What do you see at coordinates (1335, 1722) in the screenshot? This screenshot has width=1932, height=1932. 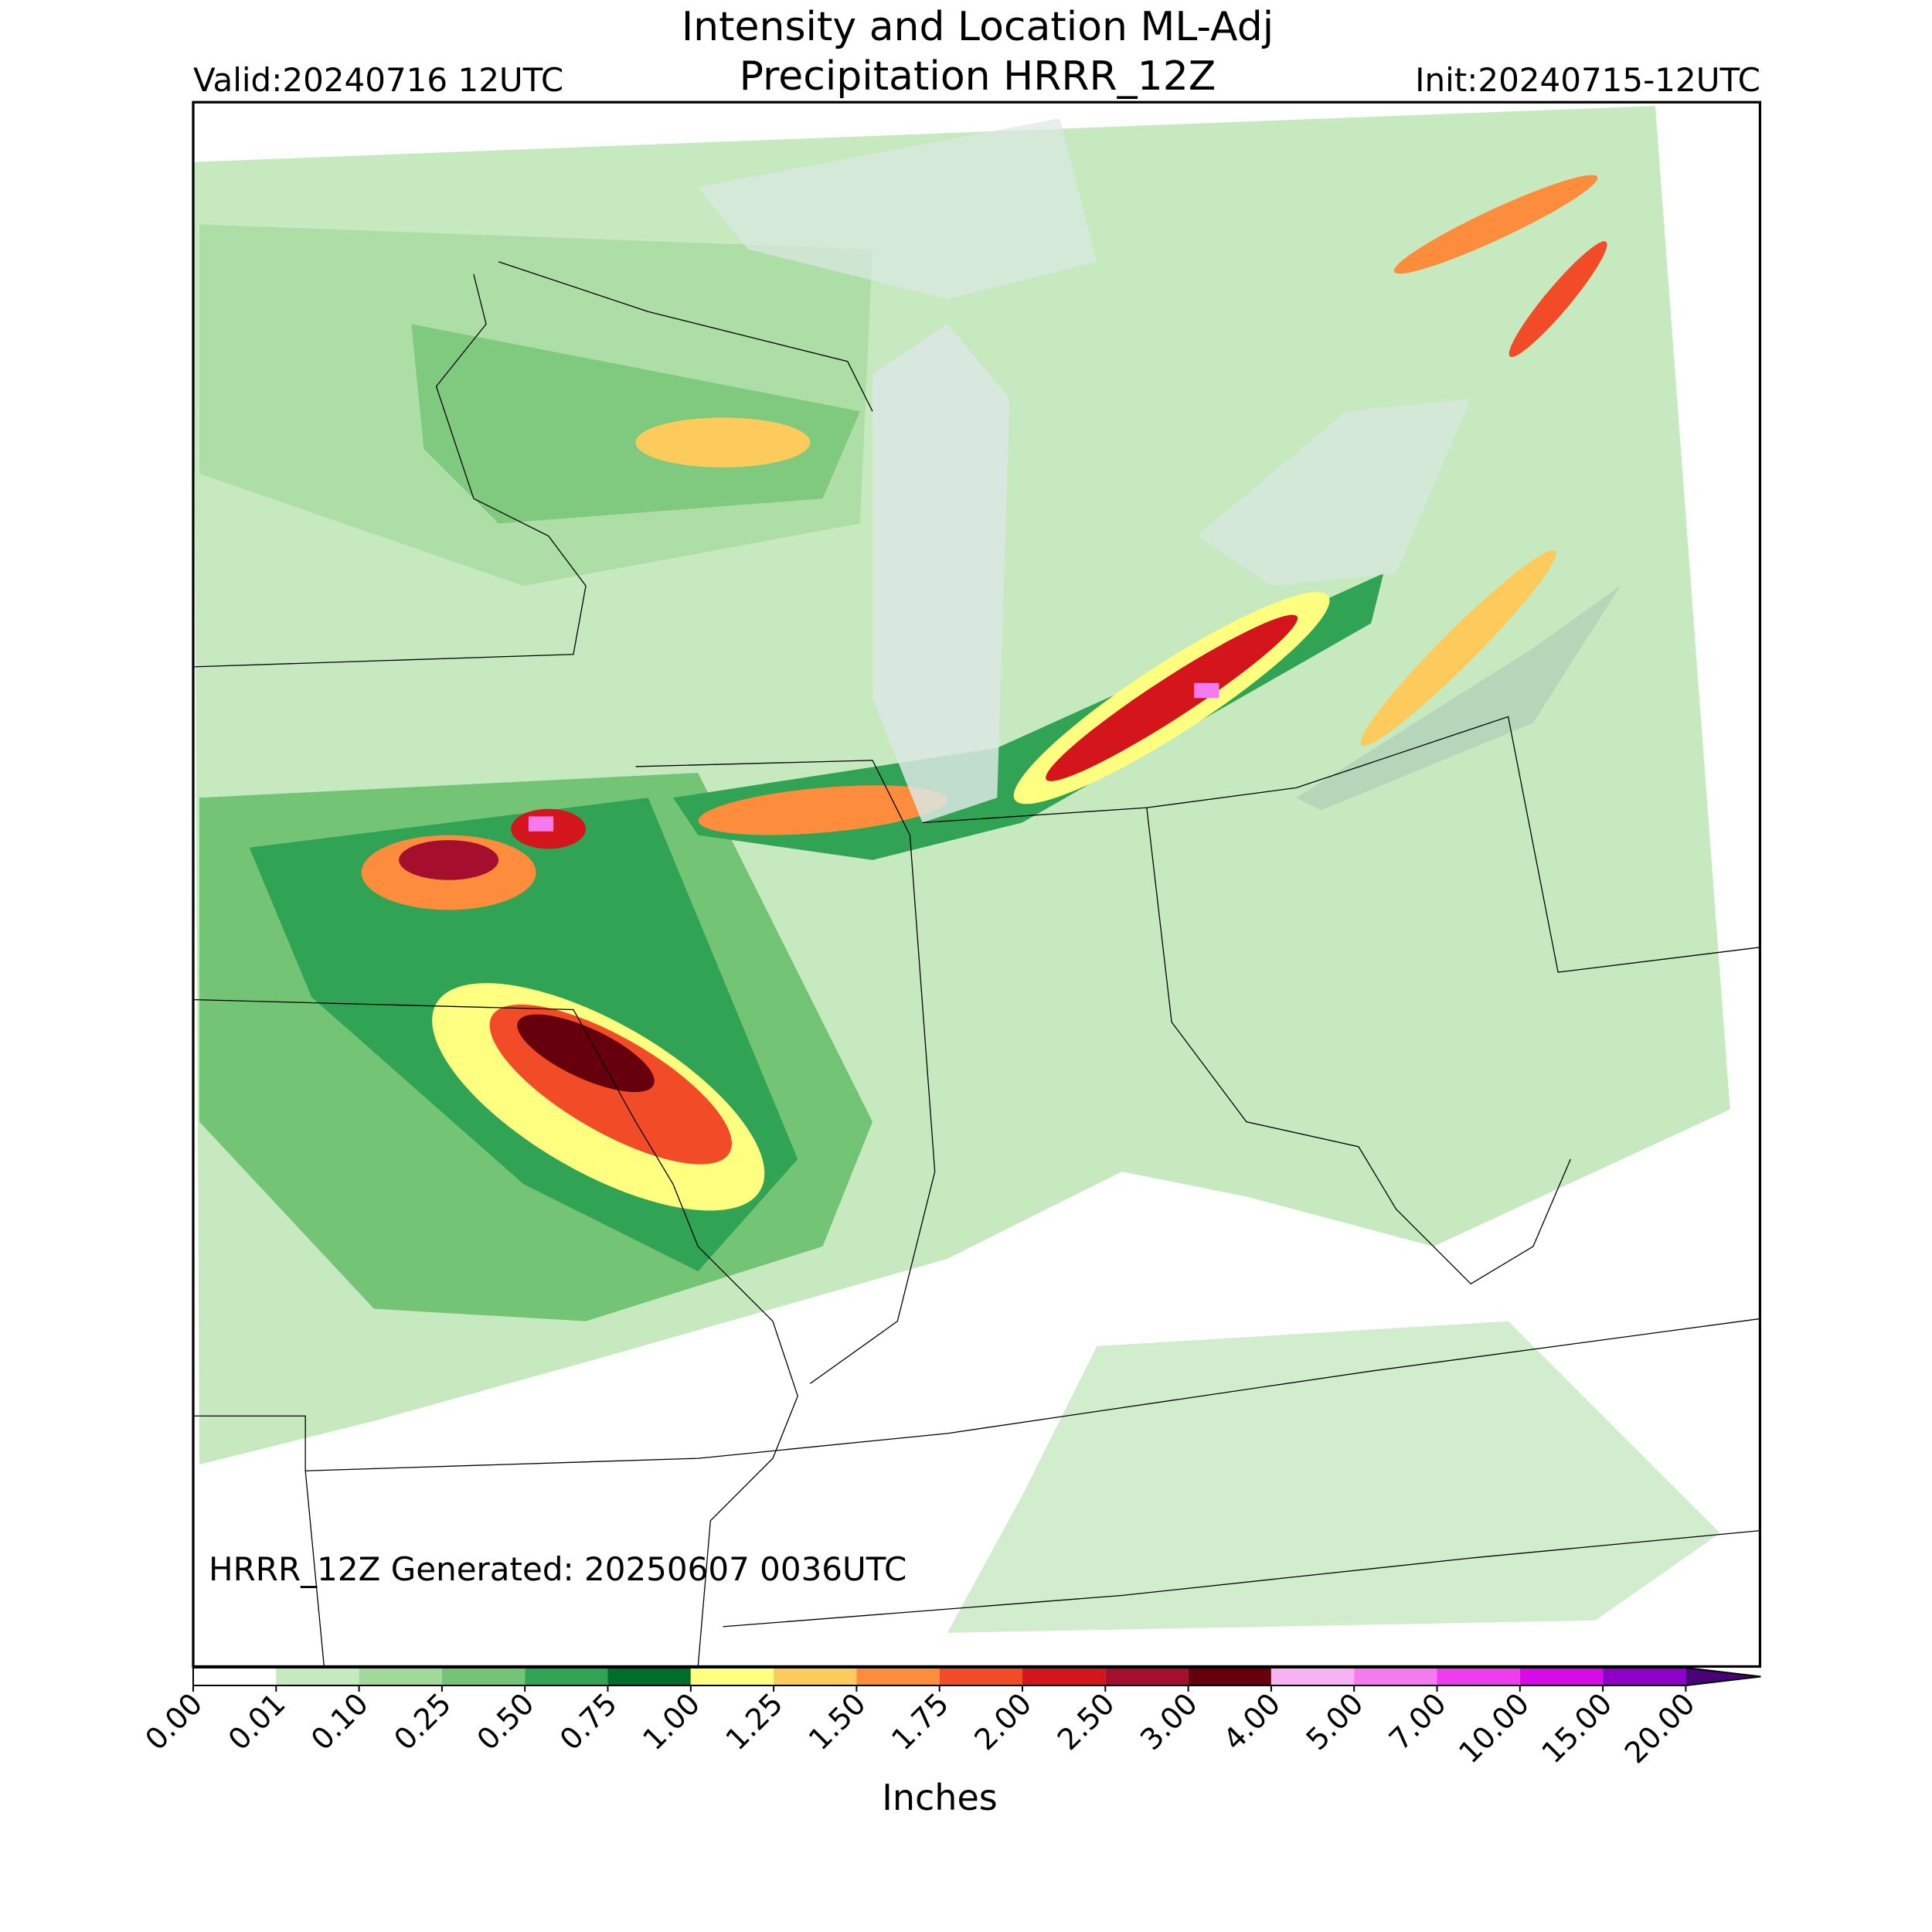 I see `colorbar-tick-label: 5.00` at bounding box center [1335, 1722].